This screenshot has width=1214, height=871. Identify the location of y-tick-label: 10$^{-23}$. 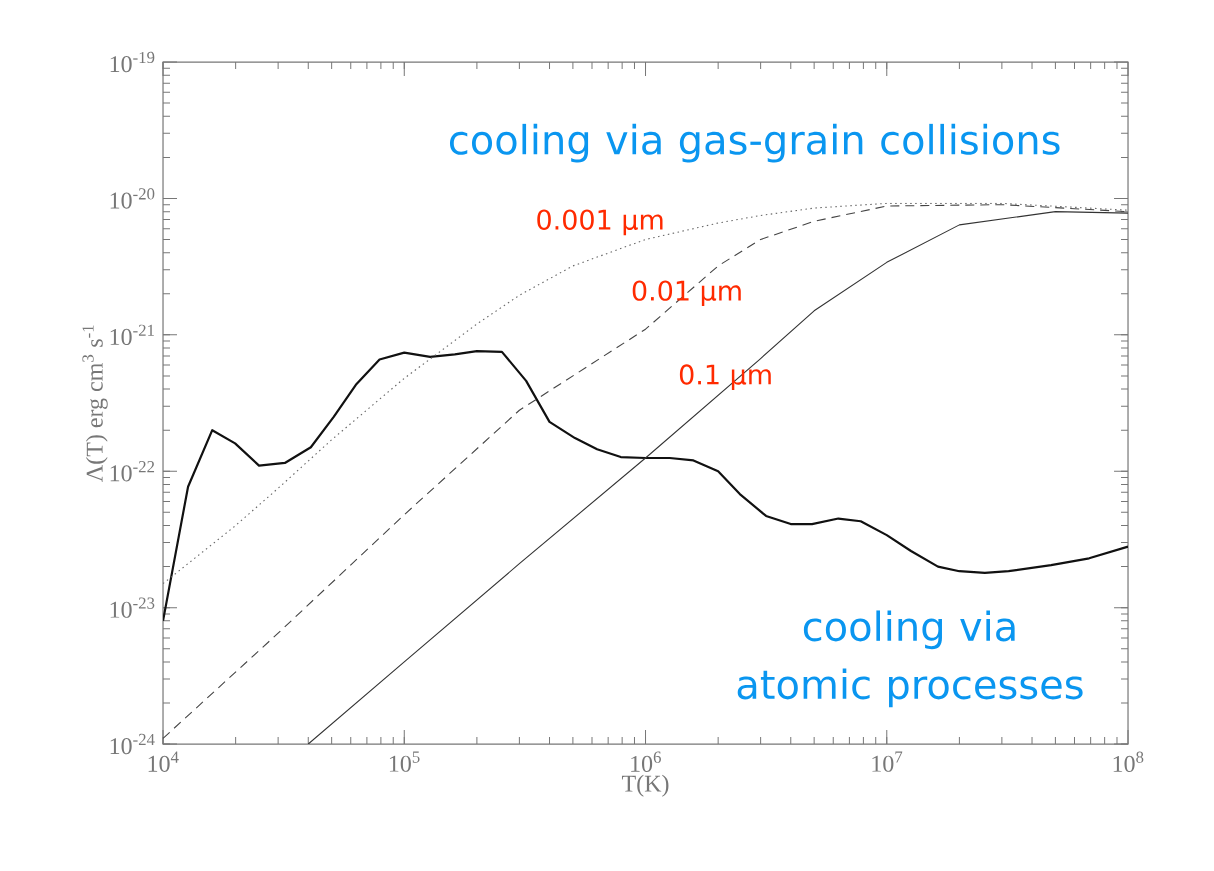
(132, 607).